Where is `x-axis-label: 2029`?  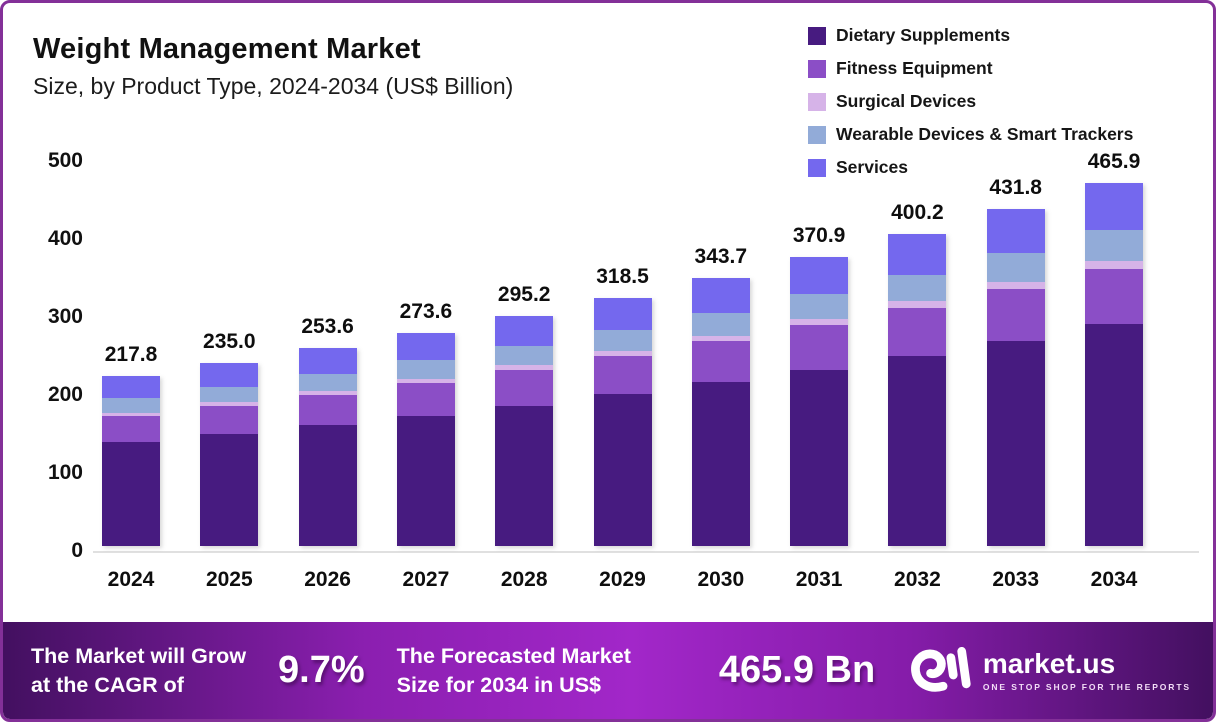 x-axis-label: 2029 is located at coordinates (622, 579).